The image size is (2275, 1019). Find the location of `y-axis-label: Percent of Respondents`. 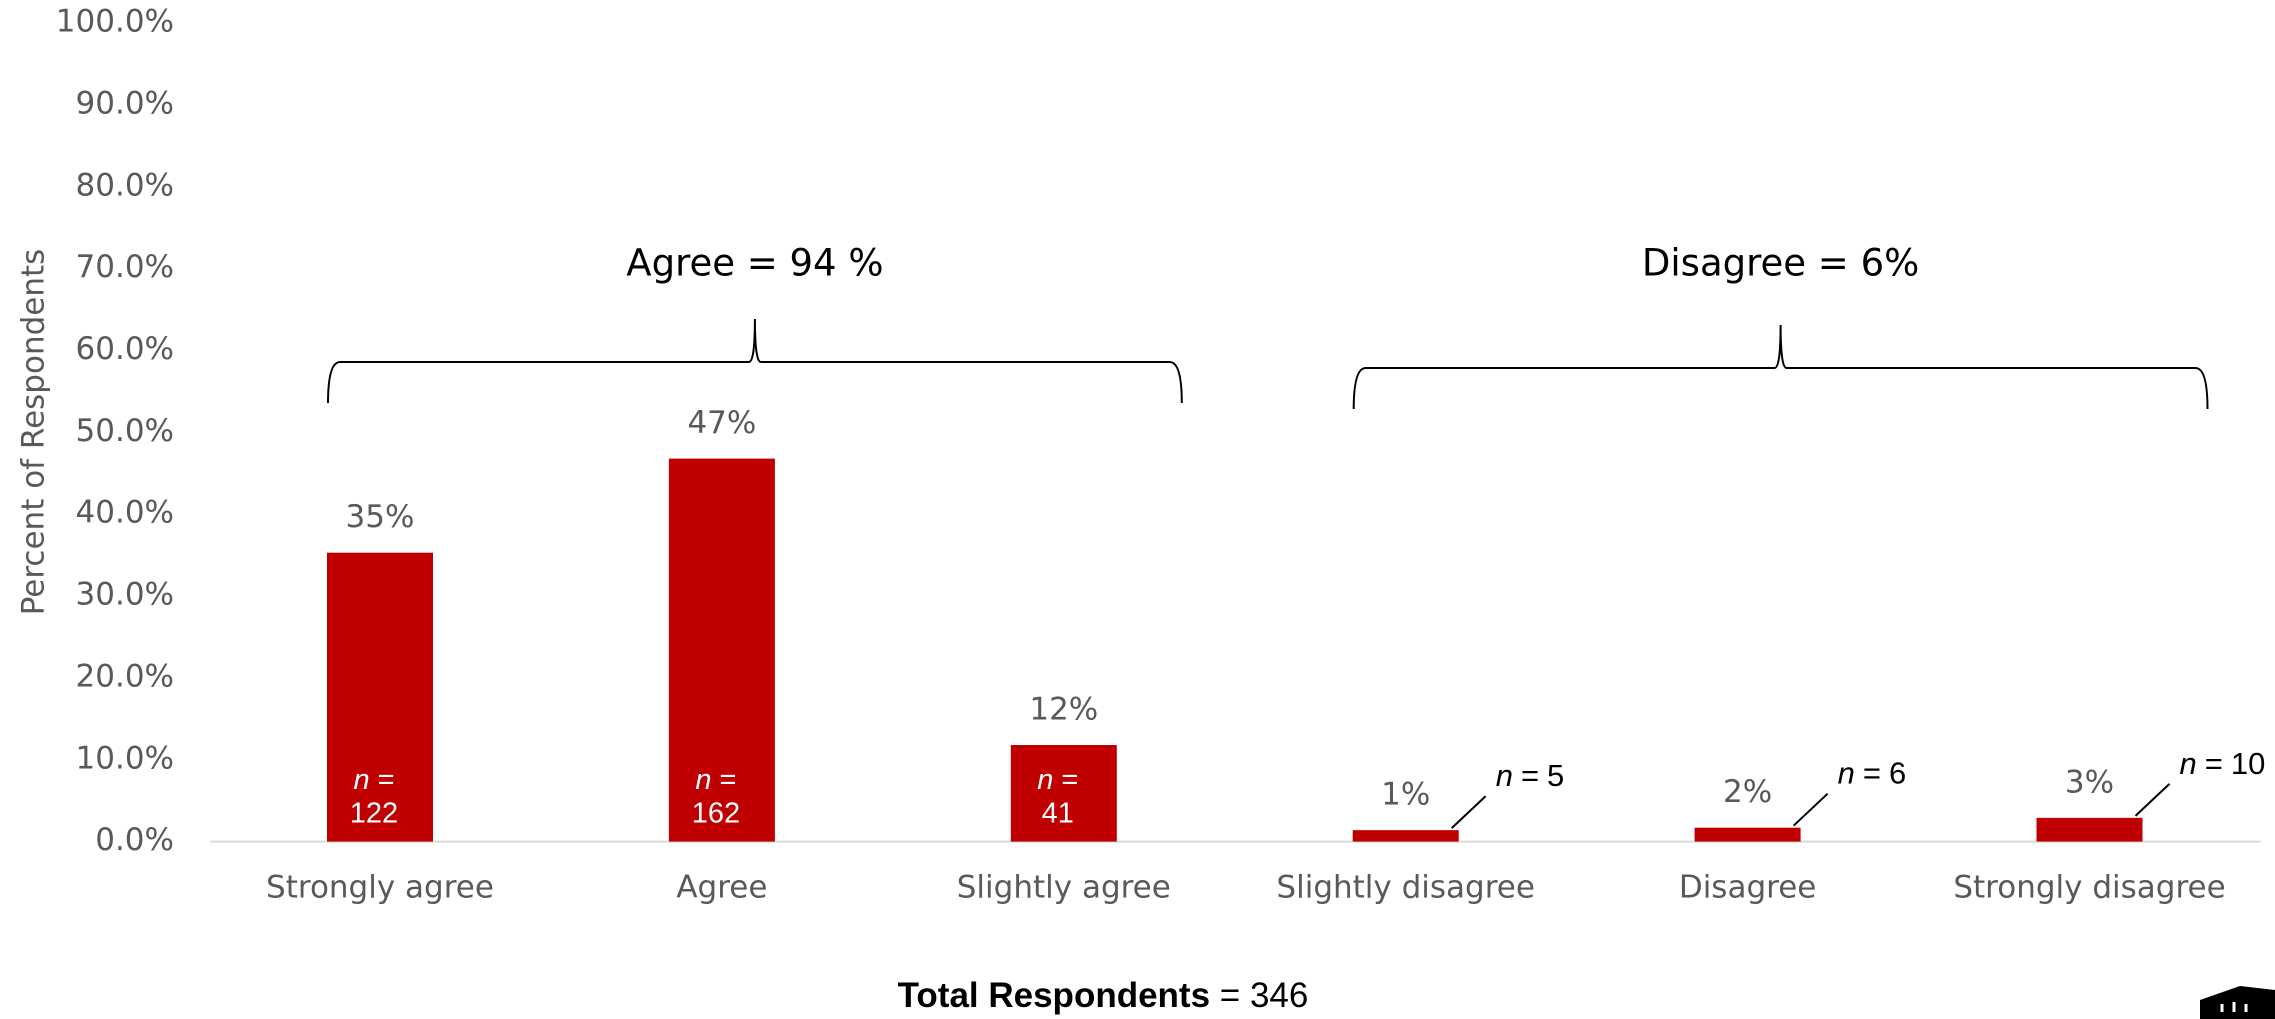

y-axis-label: Percent of Respondents is located at coordinates (34, 432).